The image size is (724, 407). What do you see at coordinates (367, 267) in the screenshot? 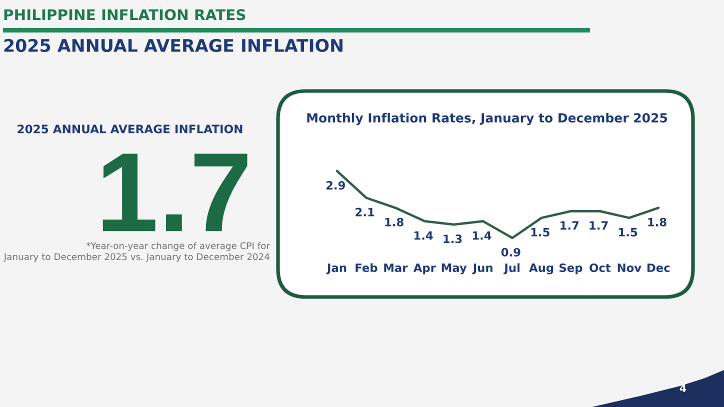
I see `x-tick-label: Feb` at bounding box center [367, 267].